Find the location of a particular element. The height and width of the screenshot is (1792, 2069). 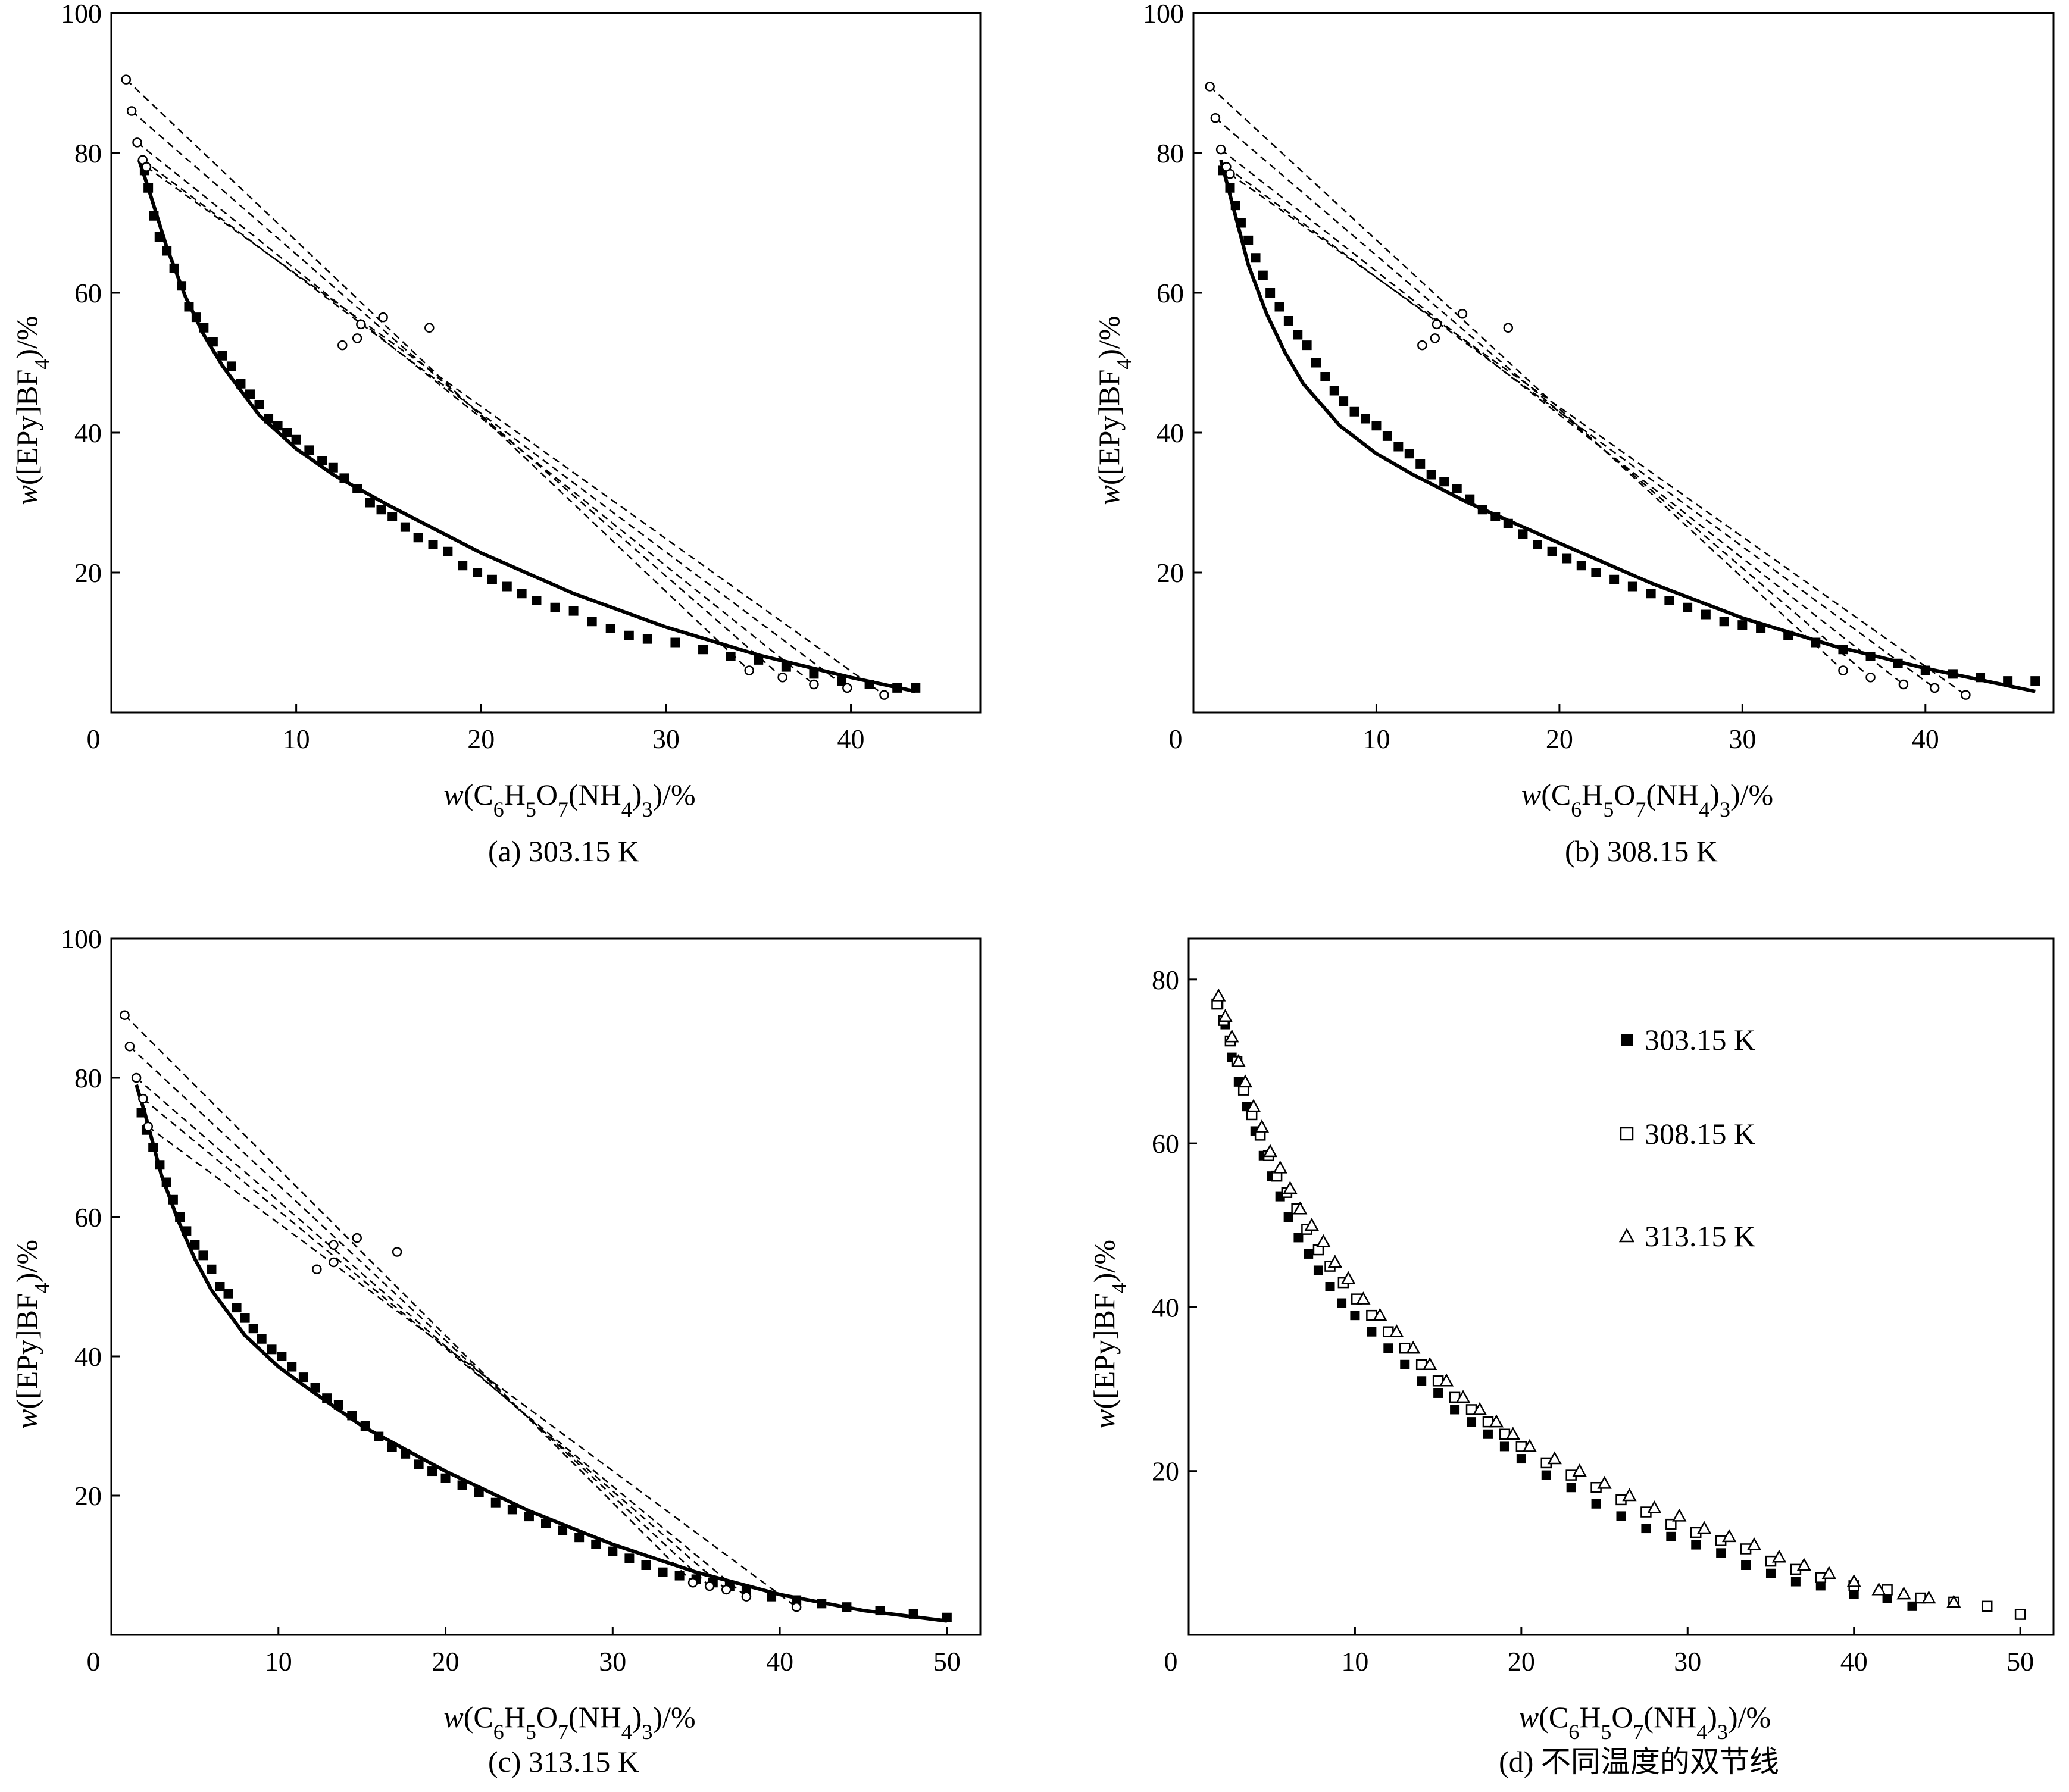

x-tick-label: 40 is located at coordinates (1854, 1661).